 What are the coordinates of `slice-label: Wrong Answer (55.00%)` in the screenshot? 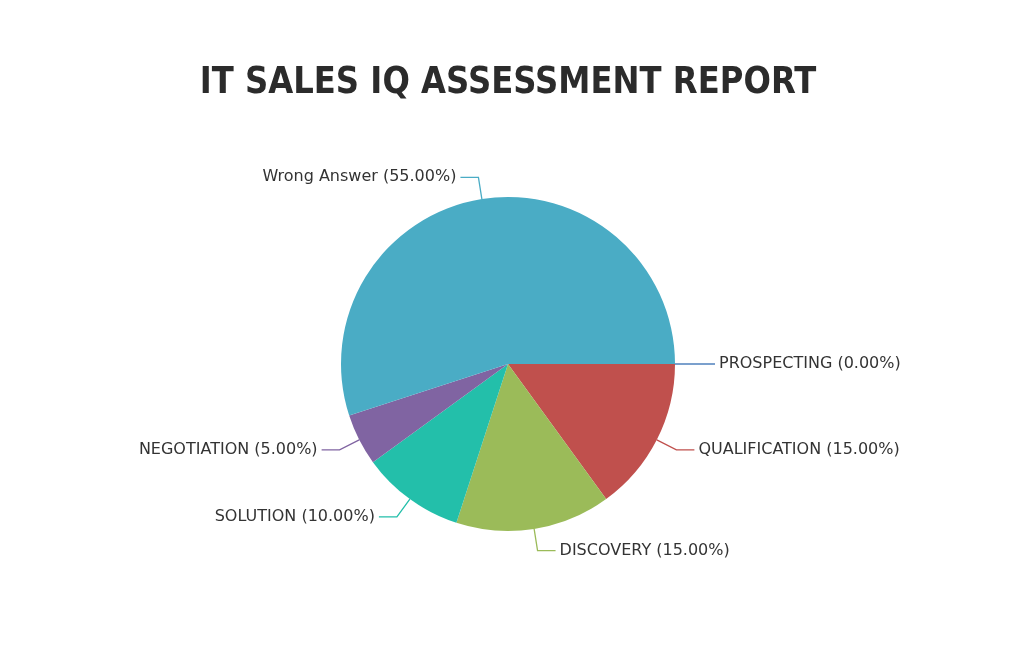 It's located at (359, 176).